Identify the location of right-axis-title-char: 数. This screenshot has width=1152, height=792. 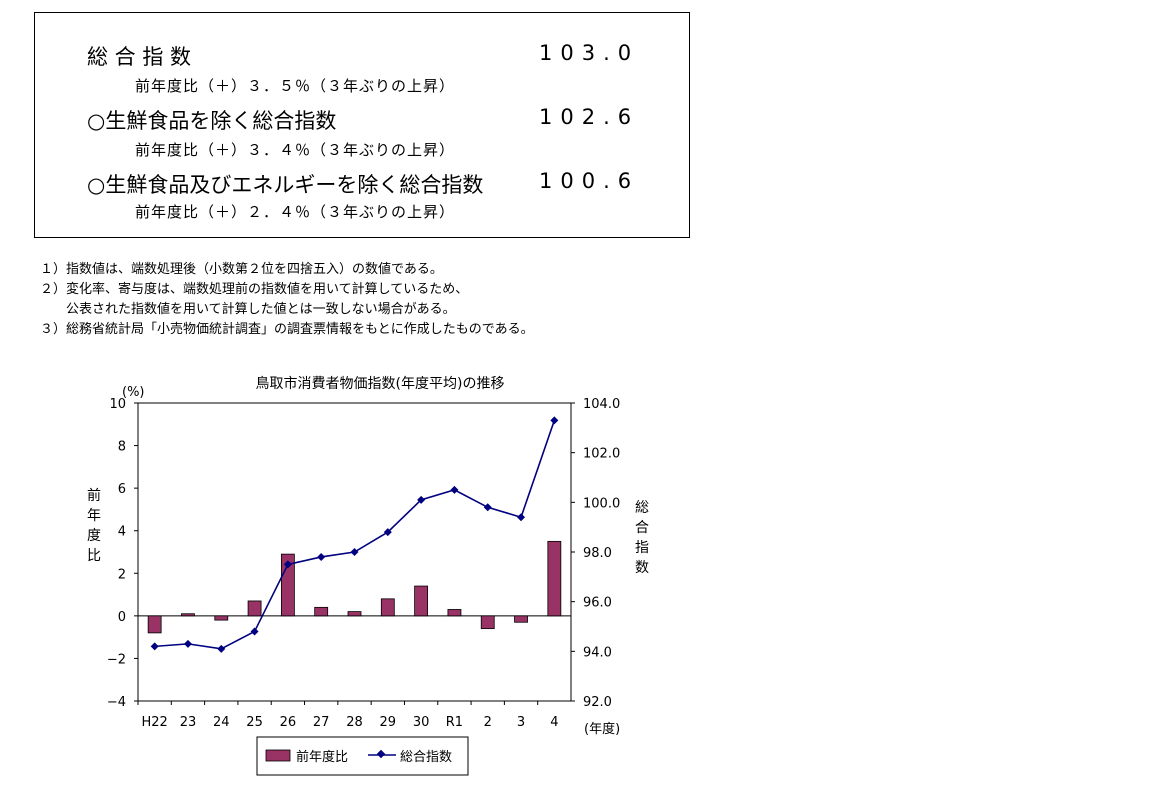
(642, 568).